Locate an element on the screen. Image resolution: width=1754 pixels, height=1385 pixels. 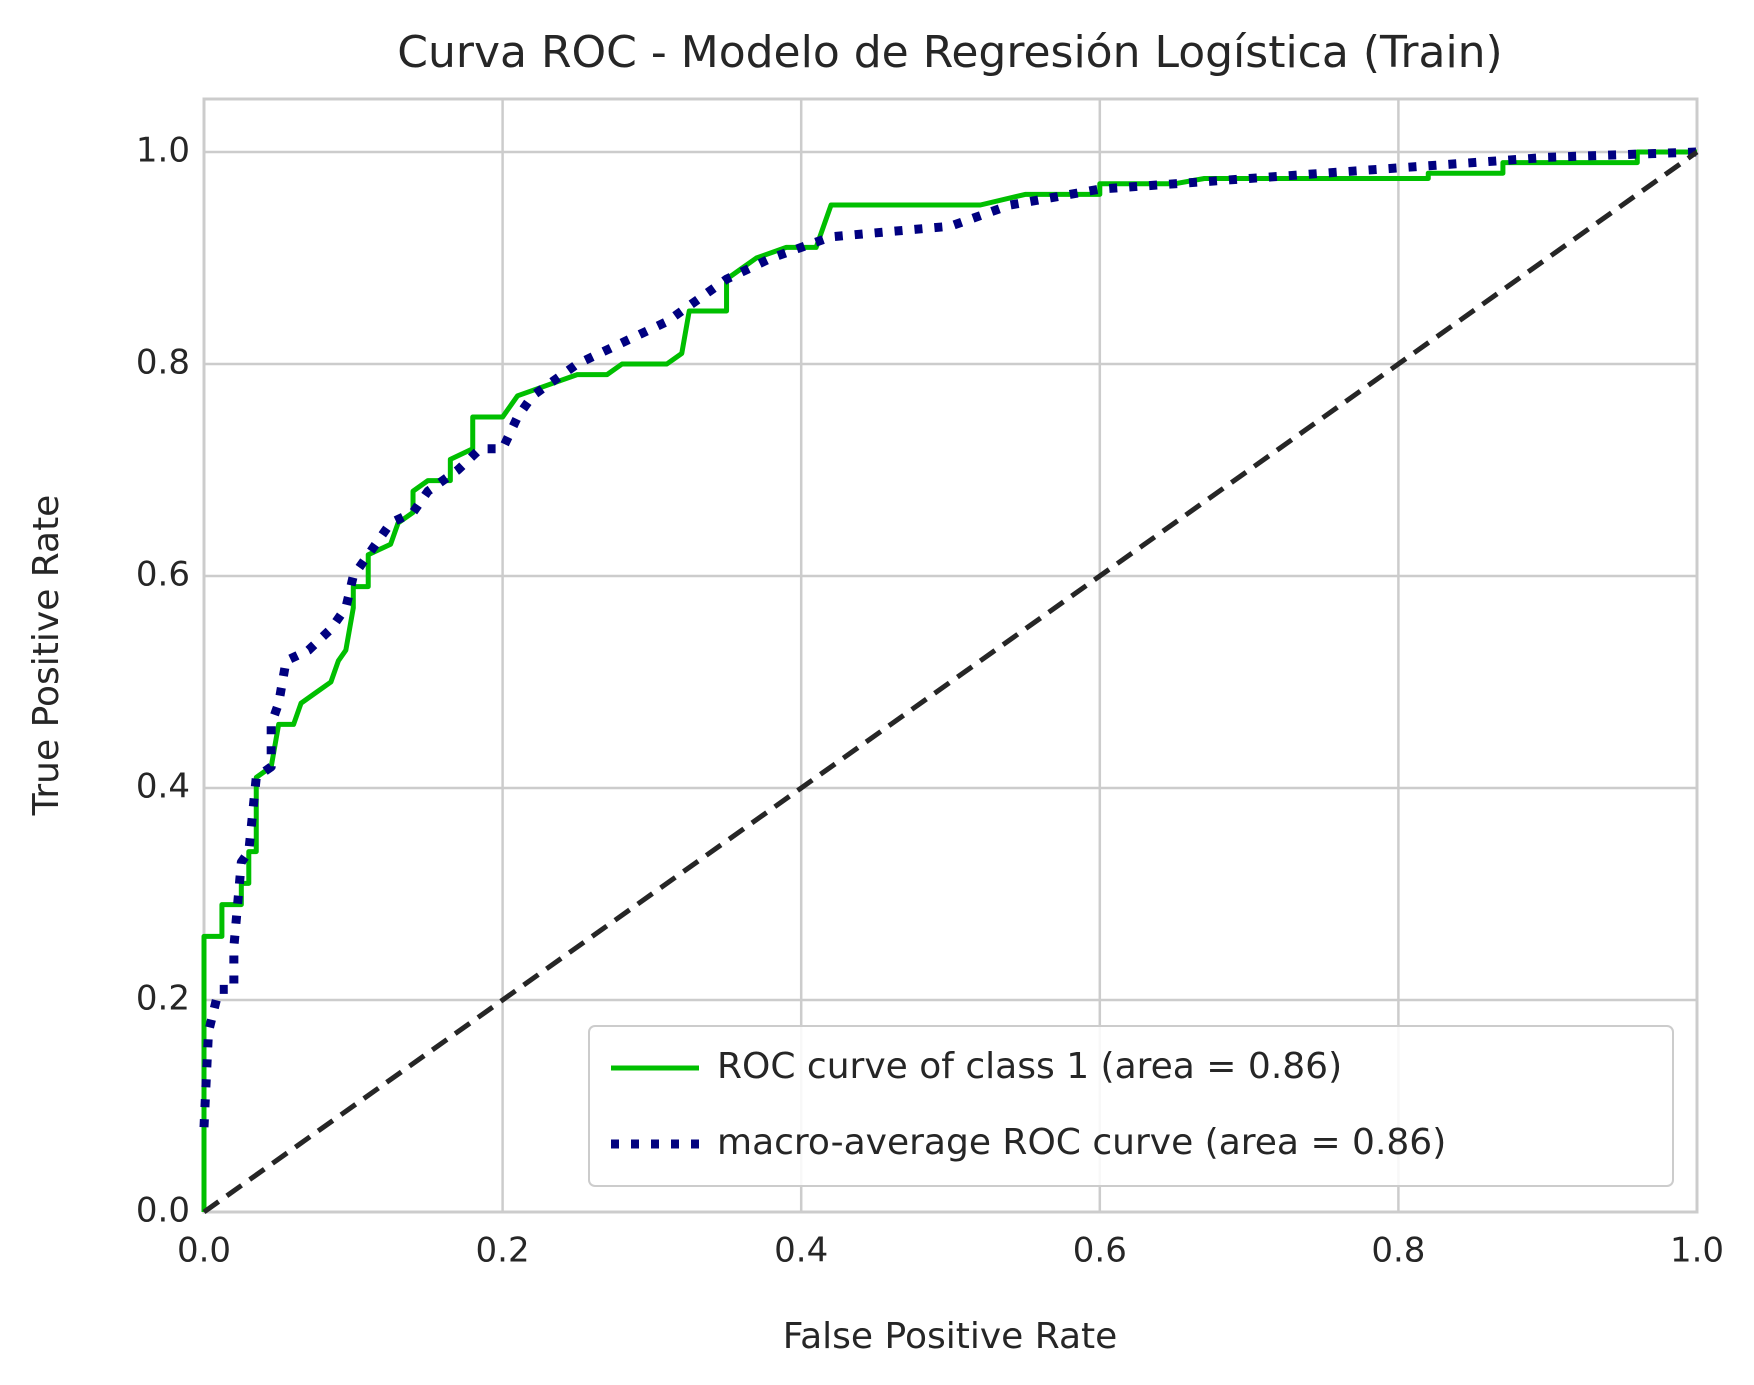
y-tick-label: 0.6 is located at coordinates (163, 575).